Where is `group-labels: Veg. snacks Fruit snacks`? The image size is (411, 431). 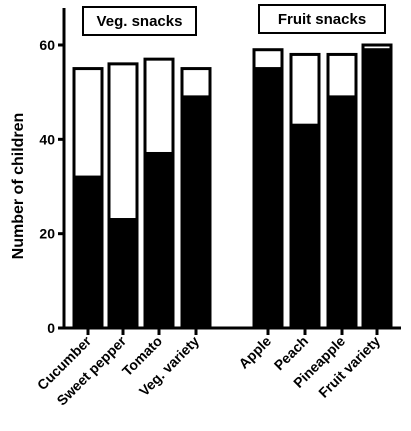
group-labels: Veg. snacks Fruit snacks is located at coordinates (234, 20).